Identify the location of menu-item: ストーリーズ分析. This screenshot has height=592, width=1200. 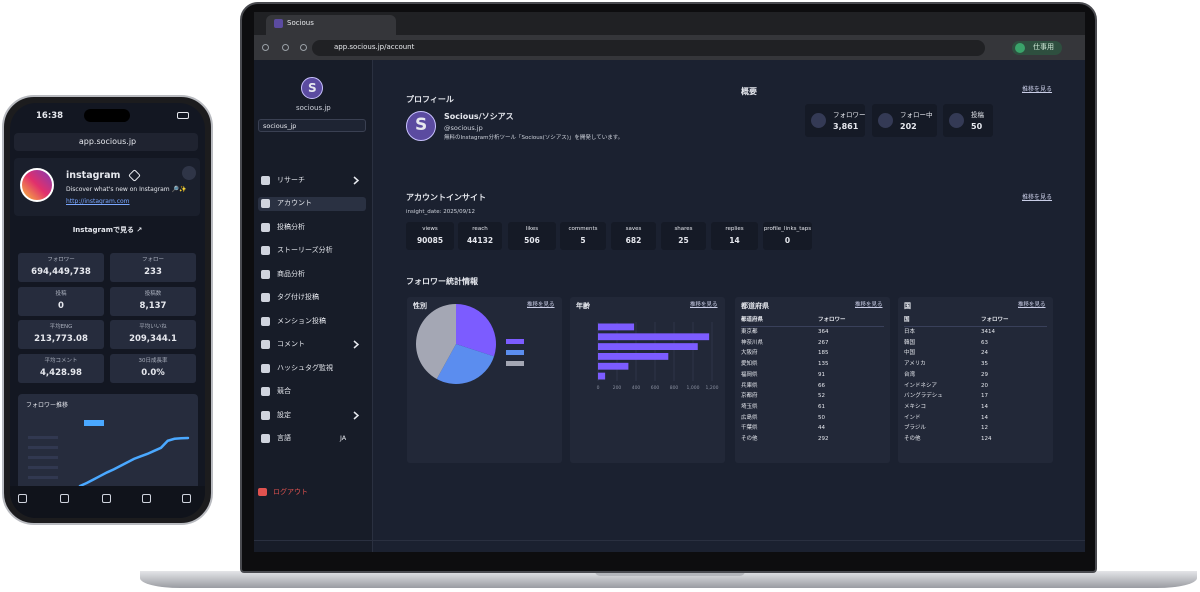
(305, 250).